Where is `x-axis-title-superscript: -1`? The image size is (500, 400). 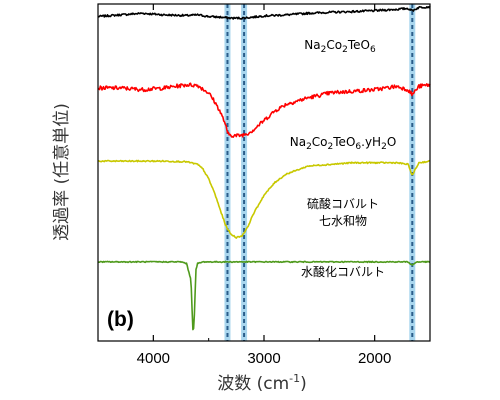
x-axis-title-superscript: -1 is located at coordinates (294, 378).